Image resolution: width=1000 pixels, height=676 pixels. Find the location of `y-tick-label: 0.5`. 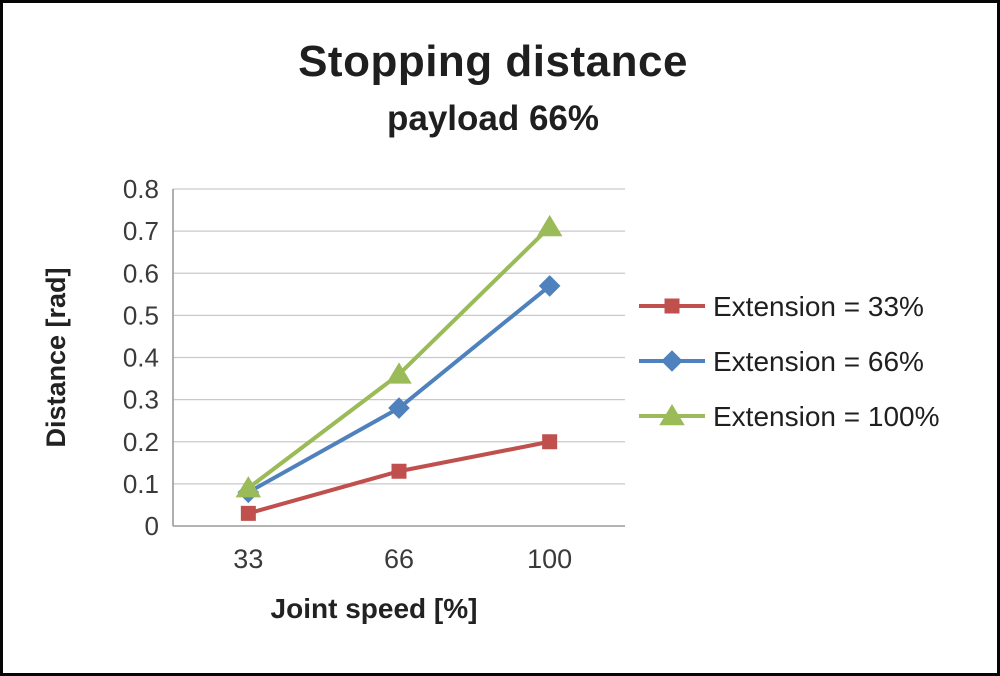

y-tick-label: 0.5 is located at coordinates (141, 315).